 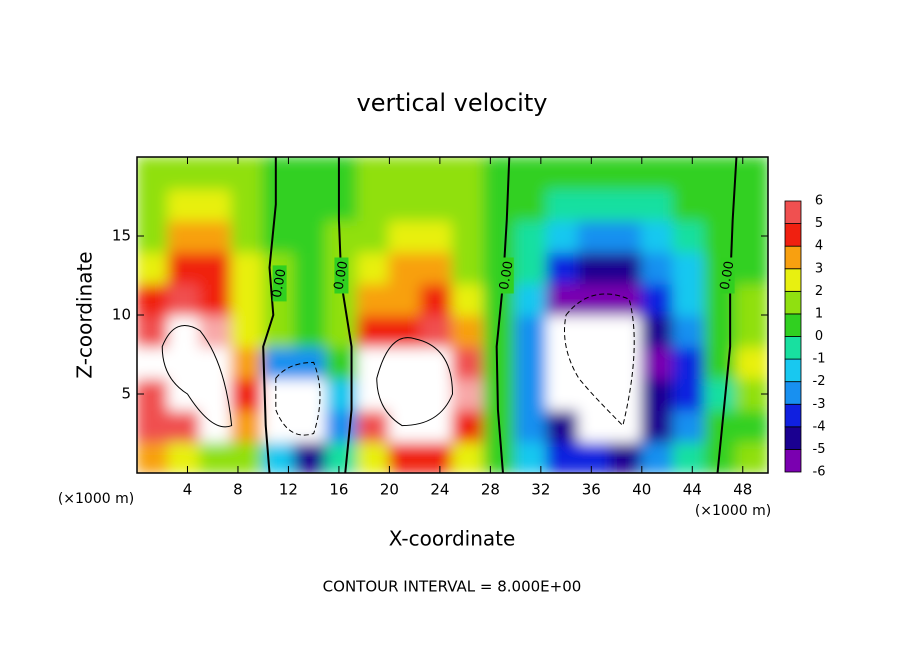 What do you see at coordinates (85, 314) in the screenshot?
I see `y-axis-label: Z-coordinate` at bounding box center [85, 314].